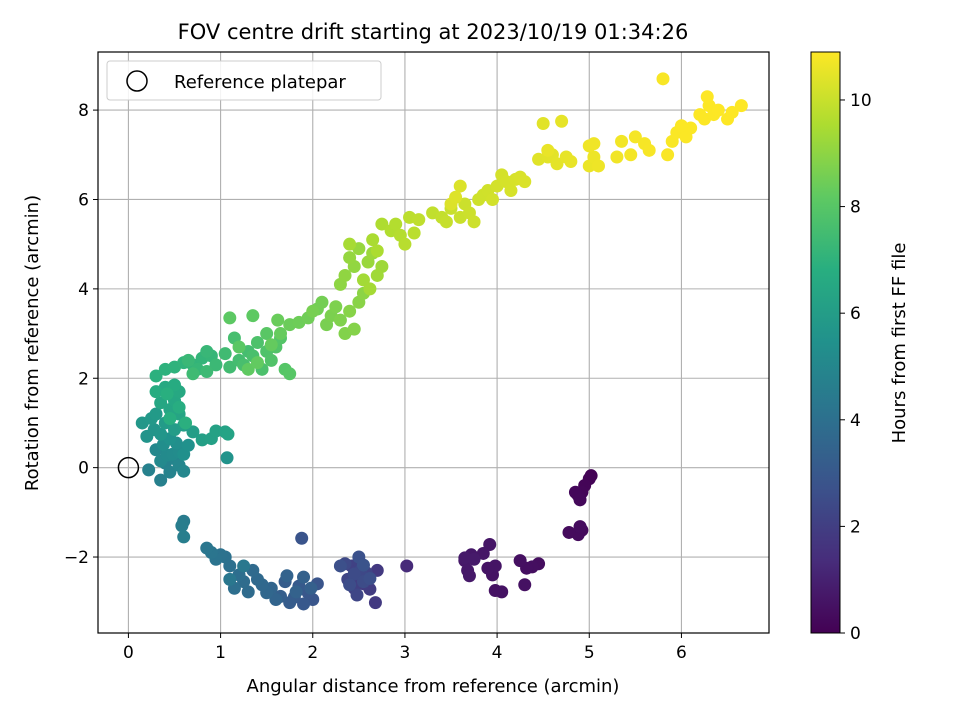 The height and width of the screenshot is (720, 960). What do you see at coordinates (32, 343) in the screenshot?
I see `y-axis-label: Rotation from reference (arcmin)` at bounding box center [32, 343].